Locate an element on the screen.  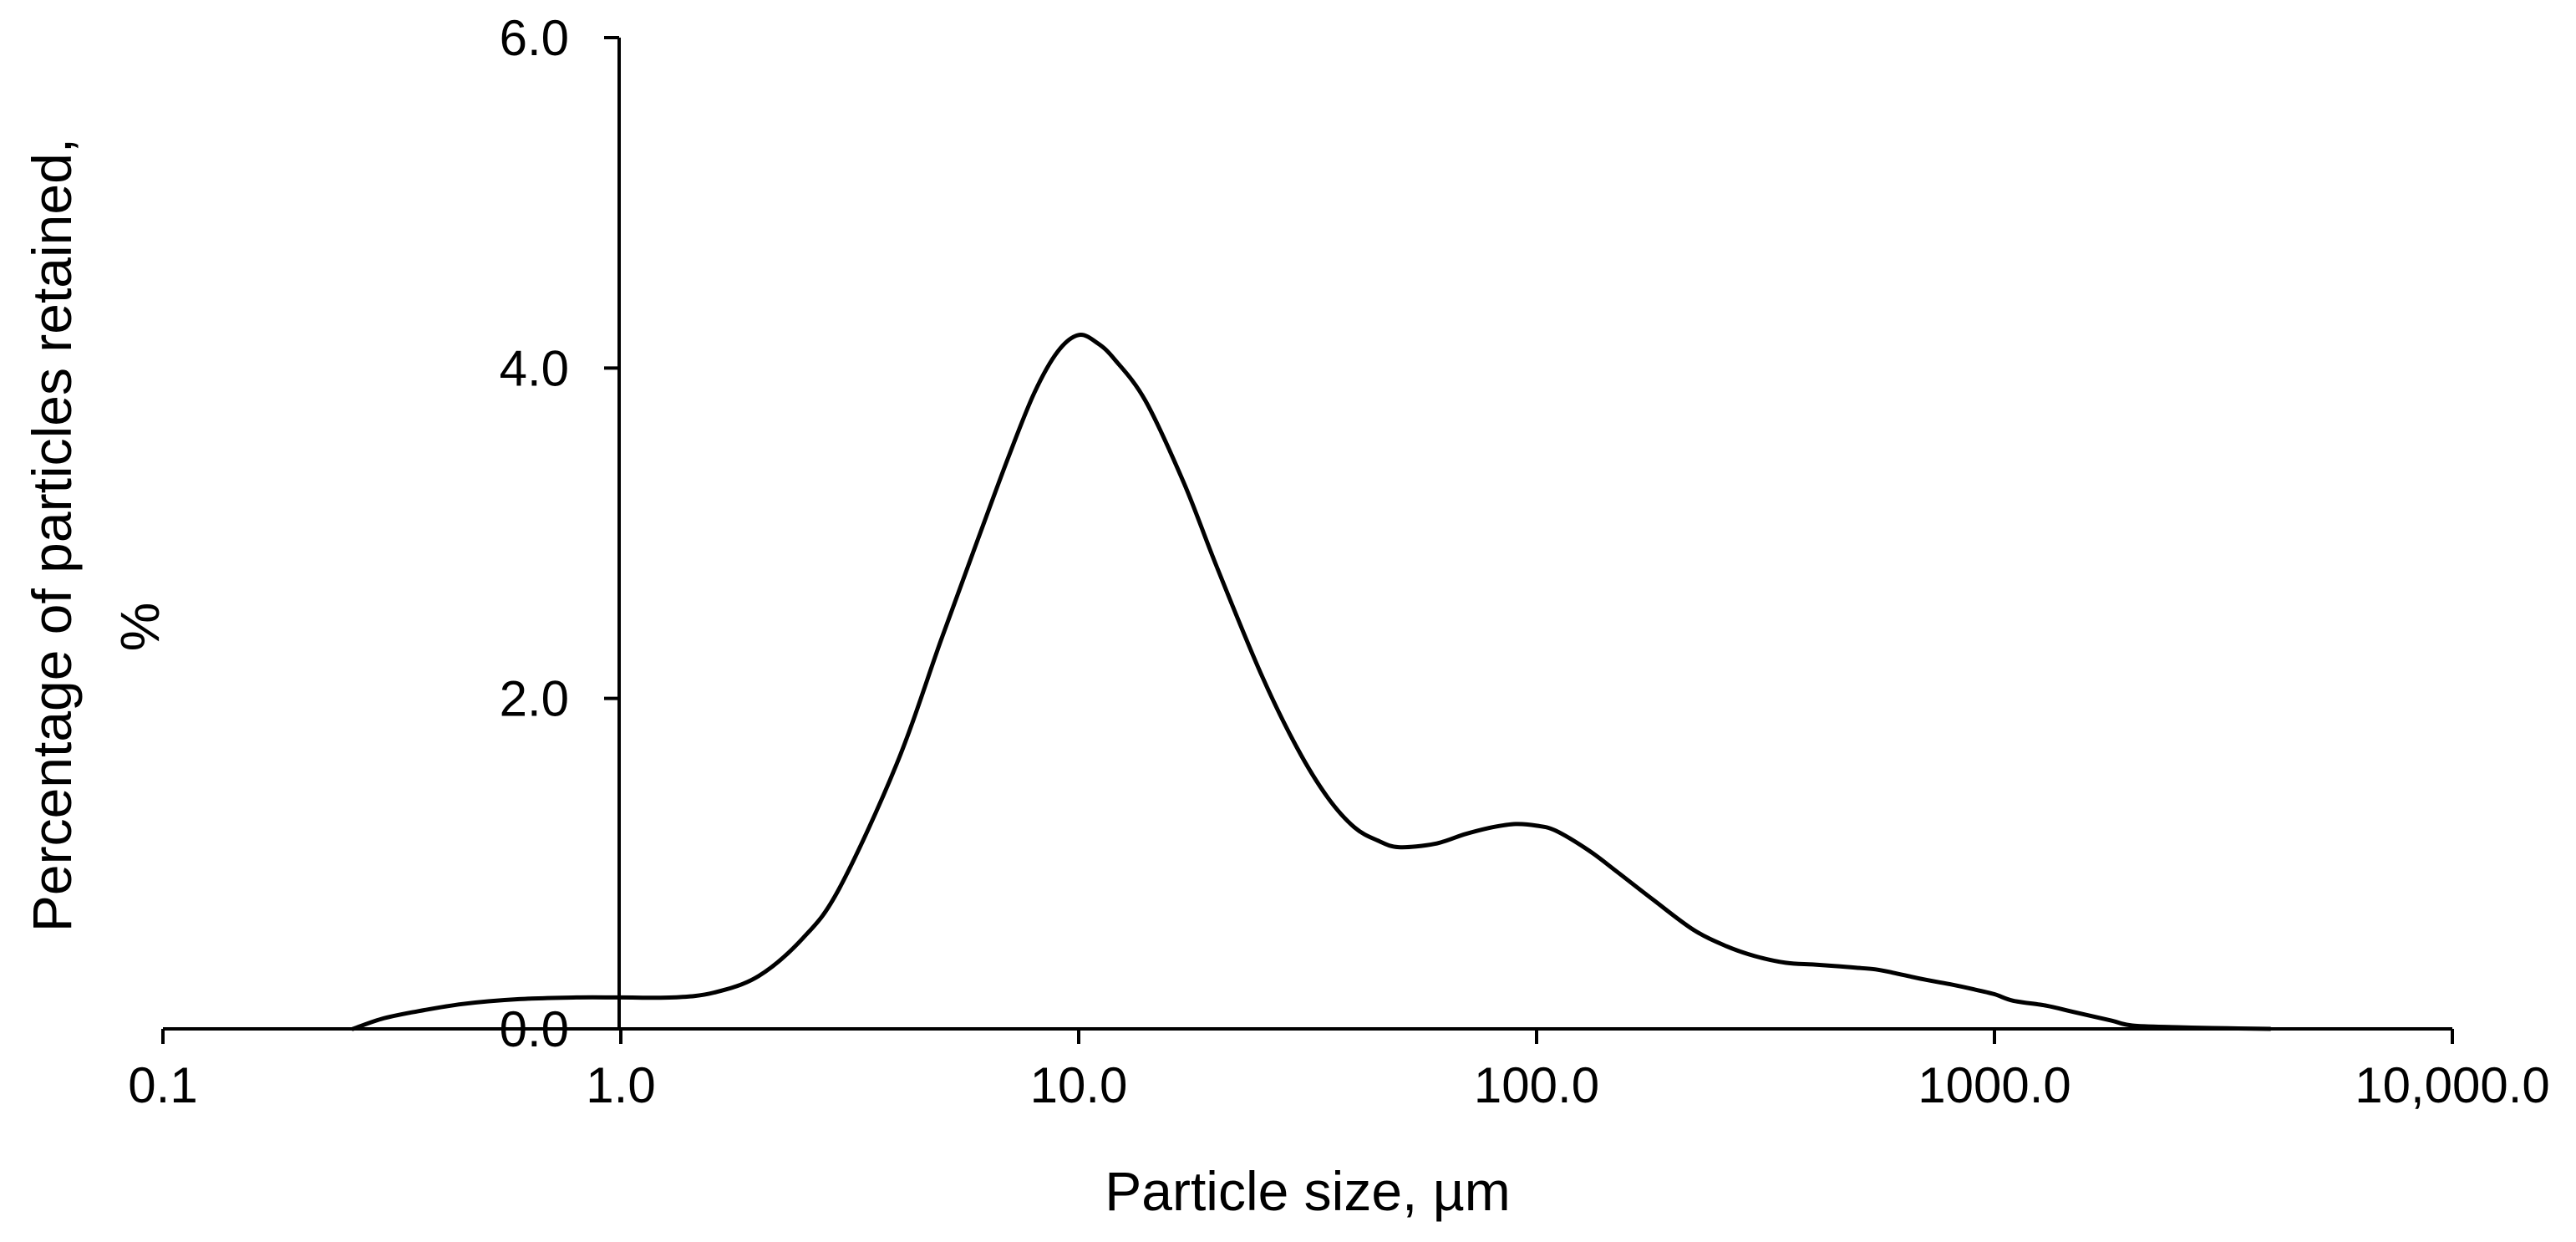
y-tick-label-0-0: 0.0 is located at coordinates (534, 1029).